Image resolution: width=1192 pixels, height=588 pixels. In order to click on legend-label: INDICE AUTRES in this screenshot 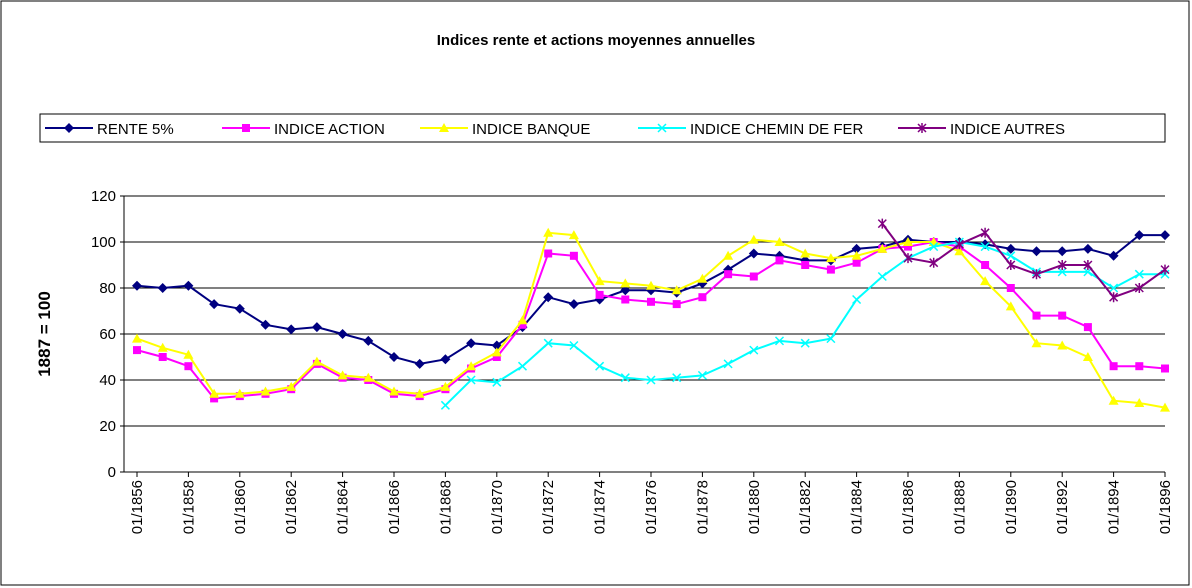, I will do `click(1007, 129)`.